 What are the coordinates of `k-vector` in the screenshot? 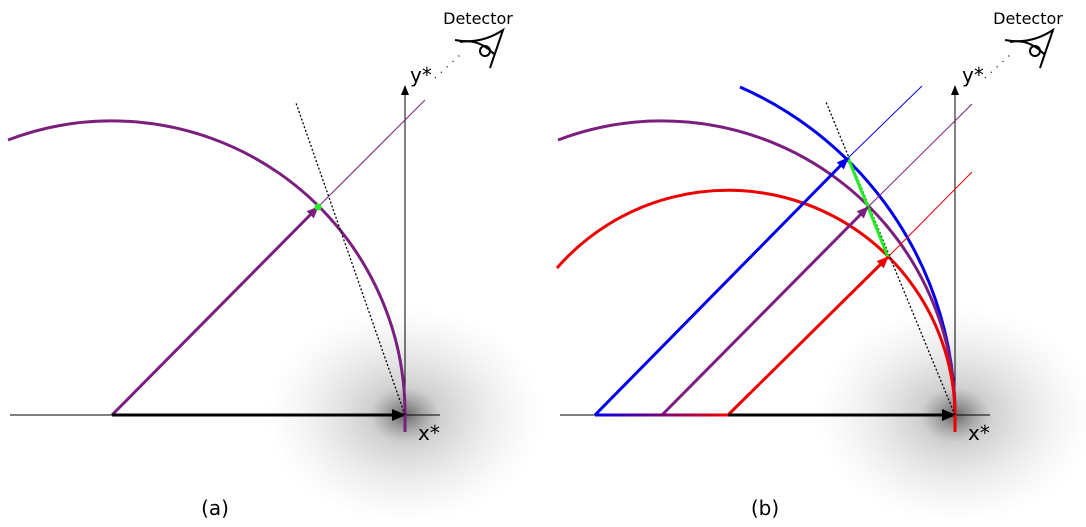 It's located at (215, 311).